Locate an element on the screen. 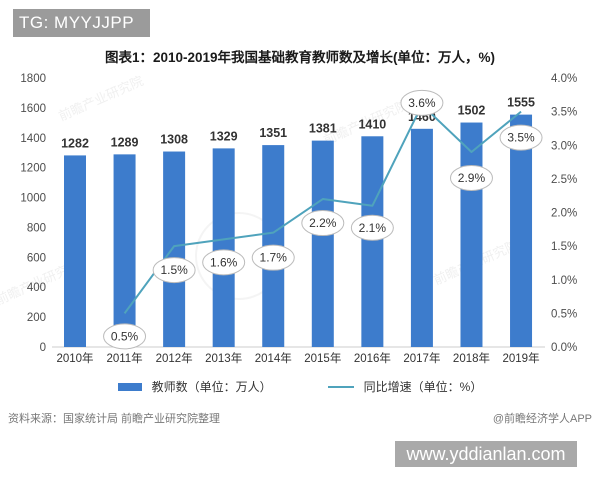 This screenshot has height=480, width=600. right-axis-tick: 2.0% is located at coordinates (564, 214).